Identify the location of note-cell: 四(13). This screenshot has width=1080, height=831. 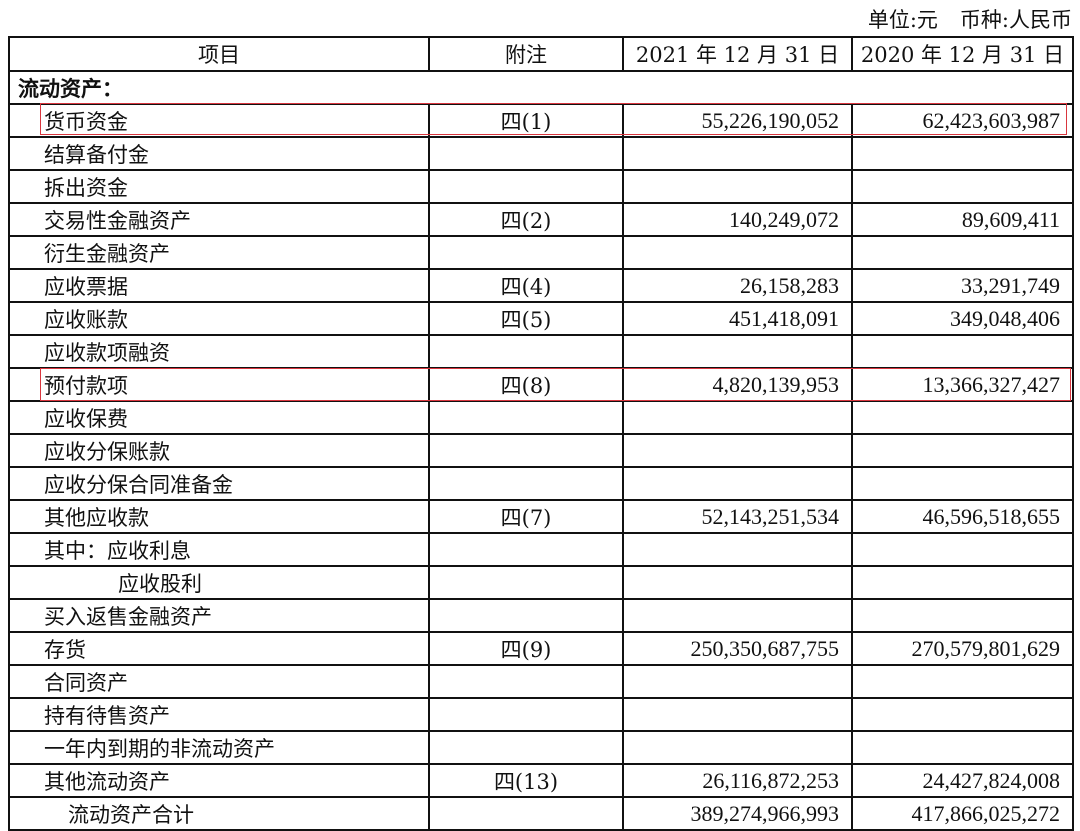
(526, 780).